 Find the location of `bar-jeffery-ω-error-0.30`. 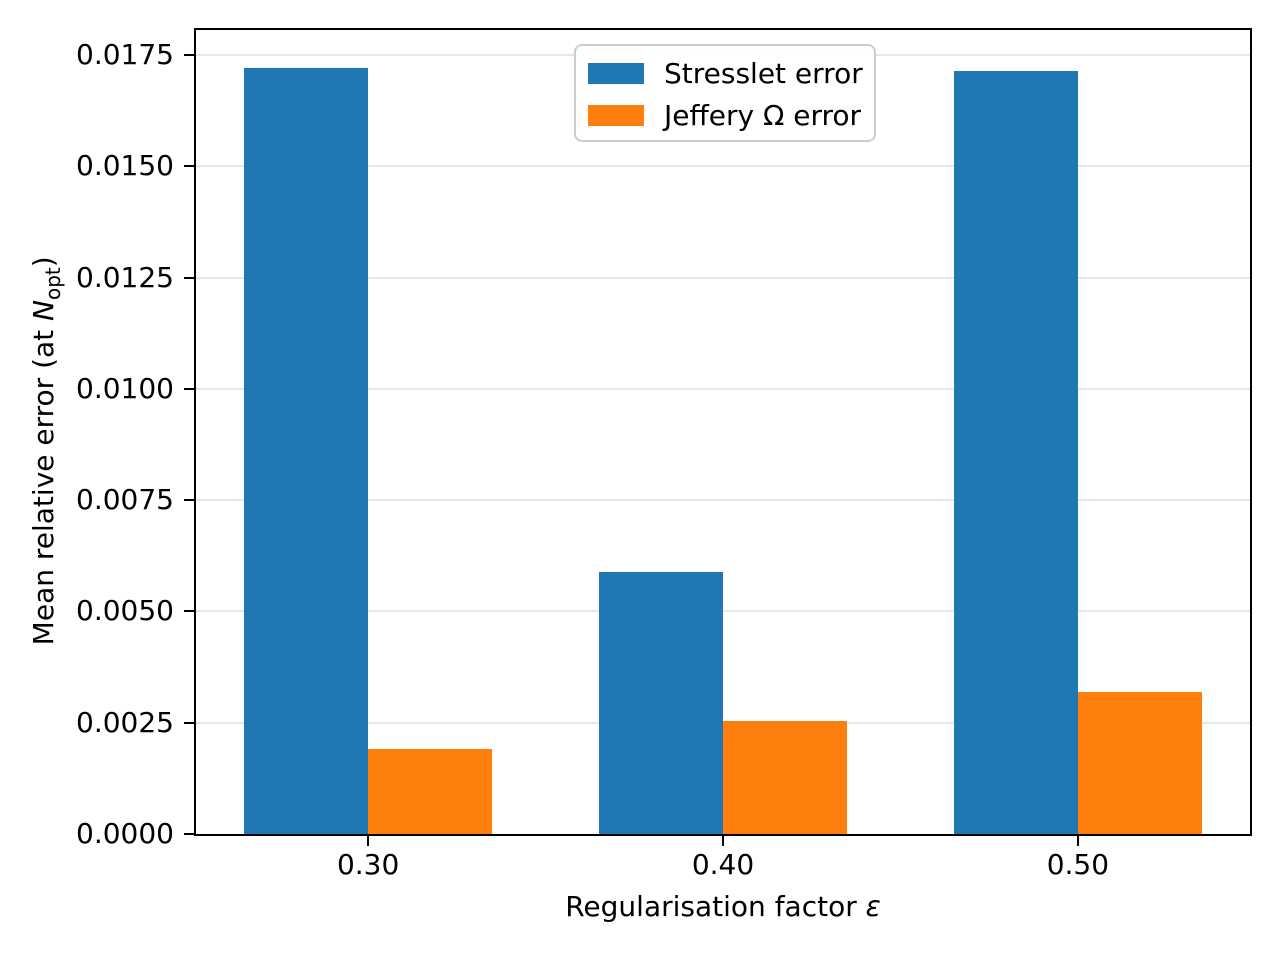

bar-jeffery-ω-error-0.30 is located at coordinates (430, 791).